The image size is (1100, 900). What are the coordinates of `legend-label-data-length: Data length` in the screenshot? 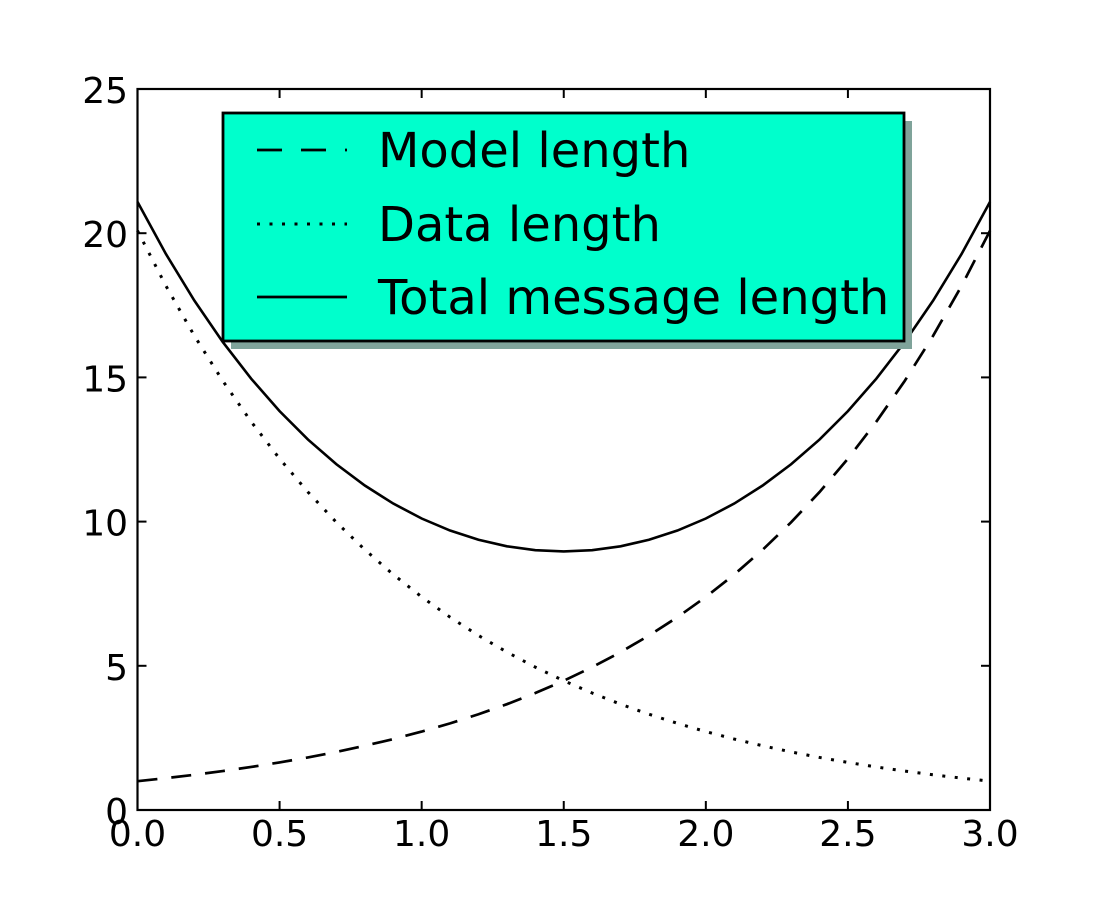 It's located at (519, 225).